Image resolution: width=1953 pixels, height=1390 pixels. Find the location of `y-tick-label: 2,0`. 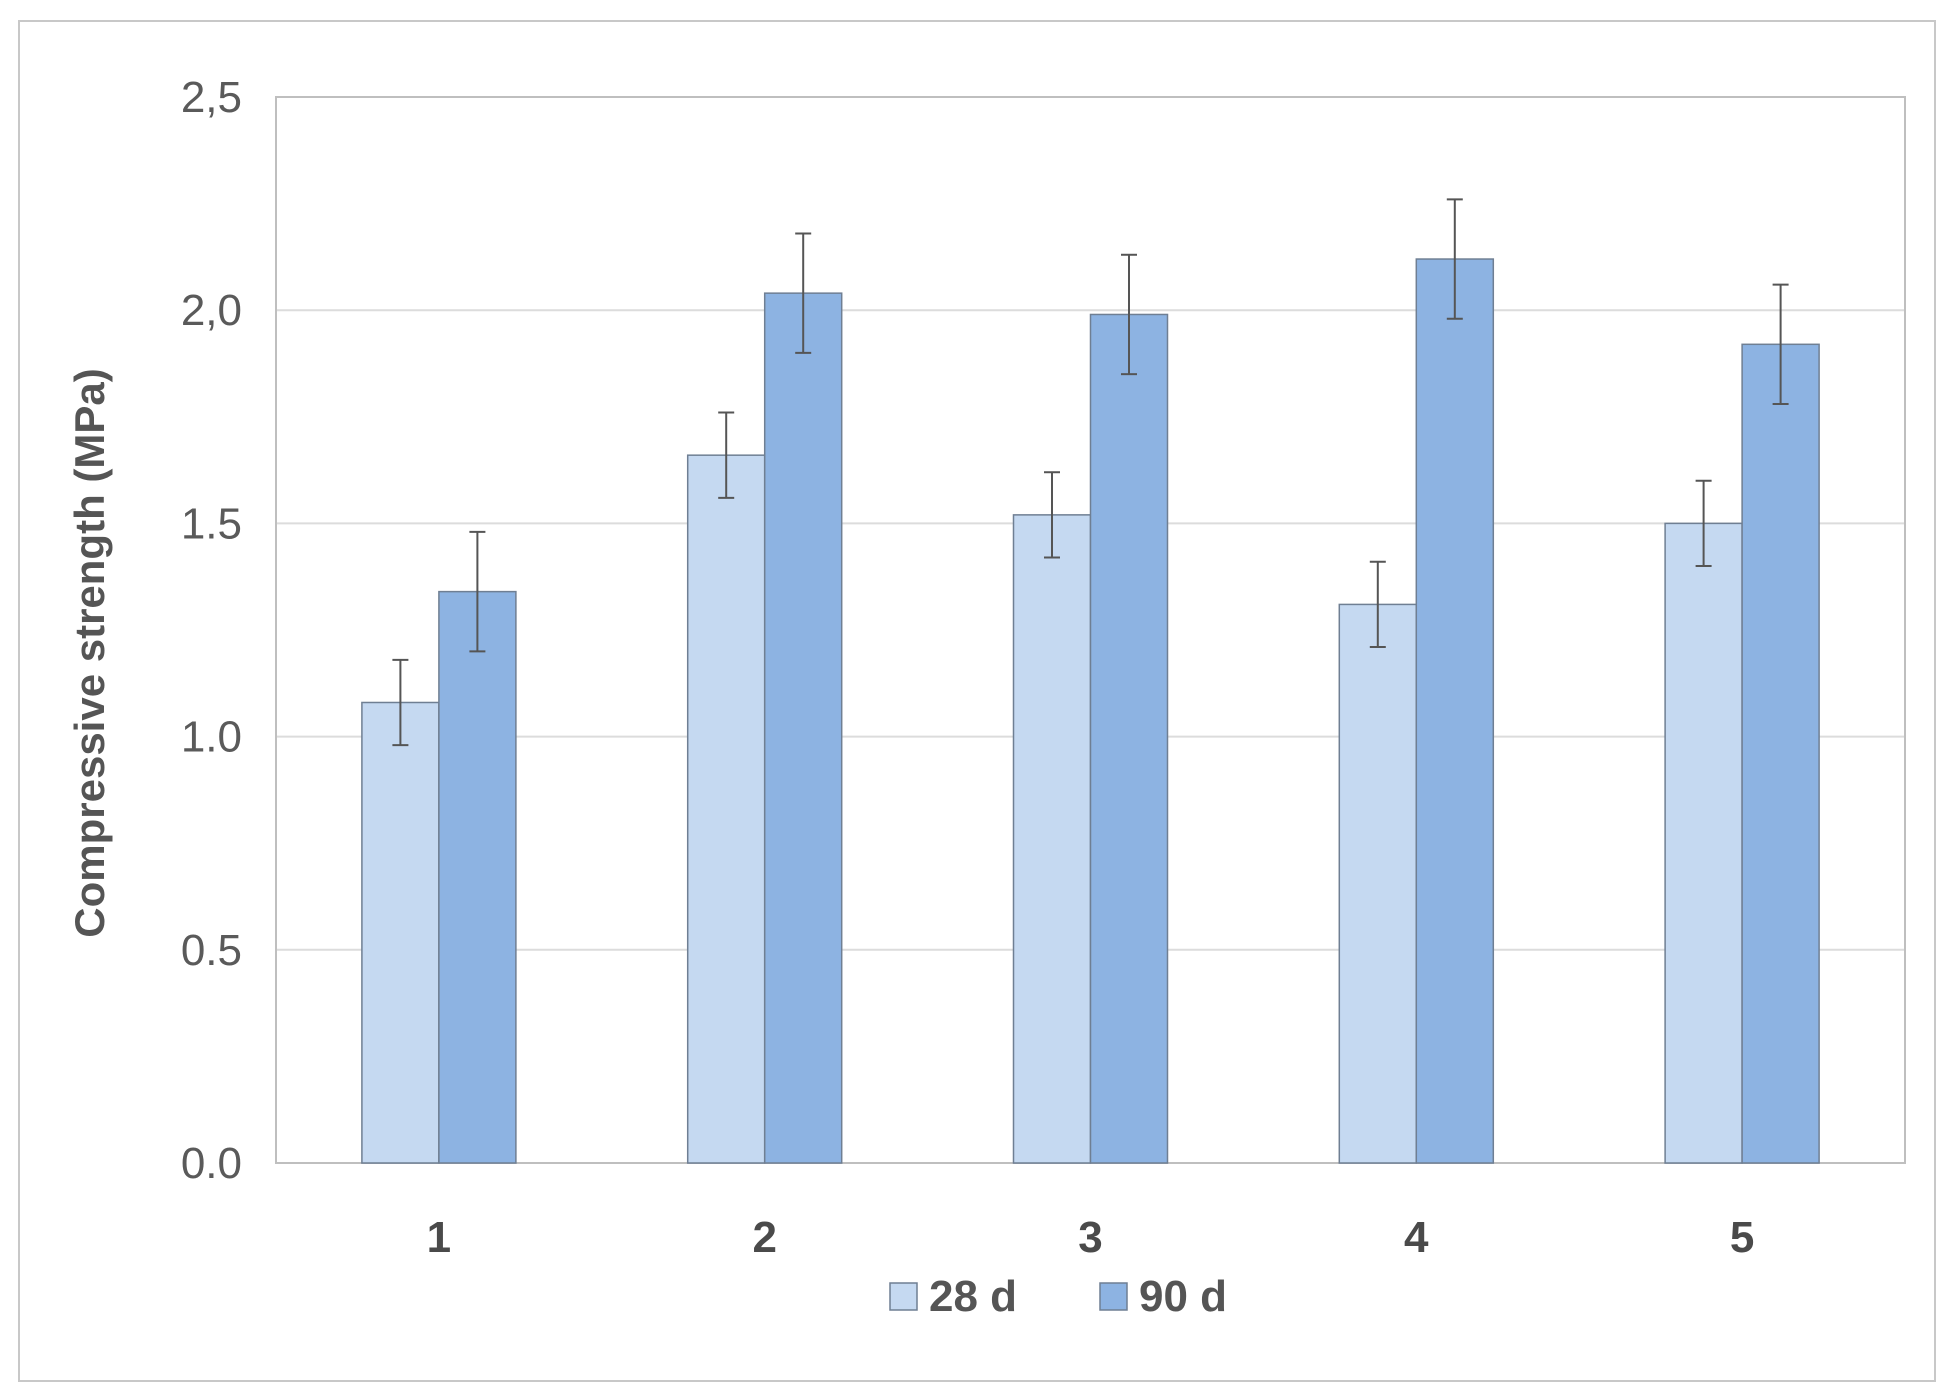

y-tick-label: 2,0 is located at coordinates (211, 310).